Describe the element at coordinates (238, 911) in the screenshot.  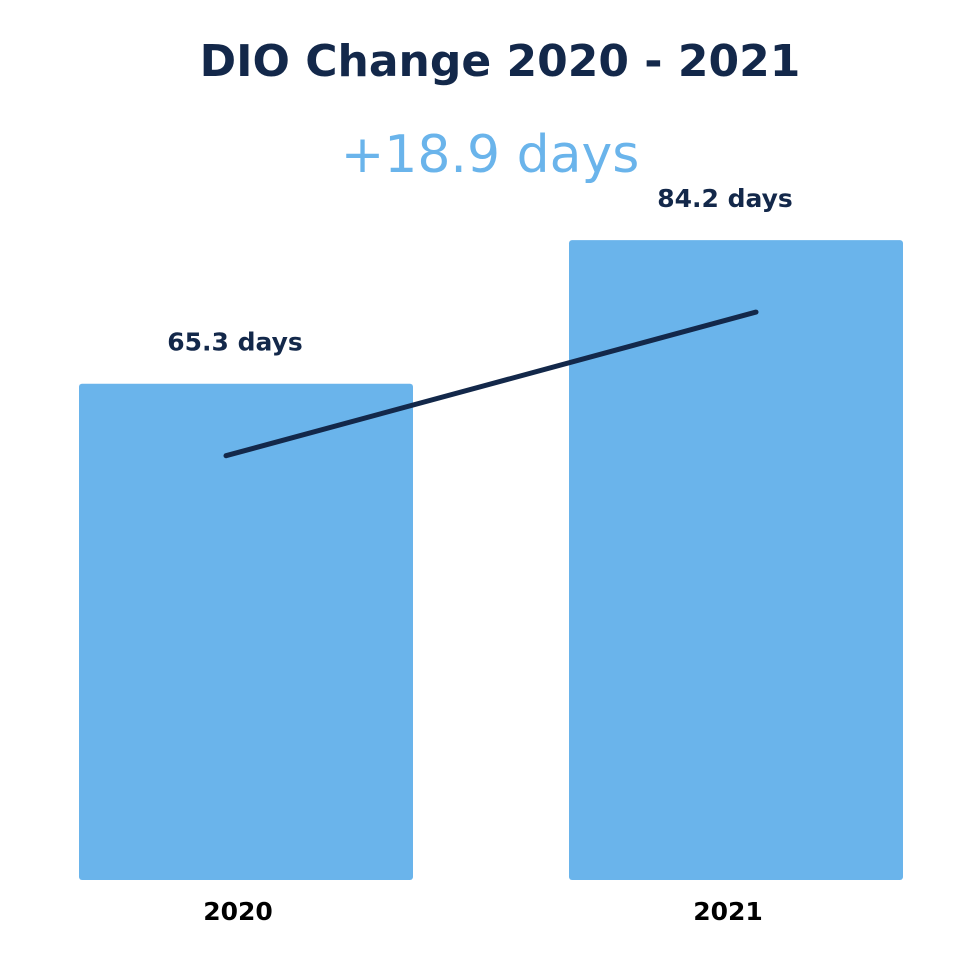
I see `x-tick-label-2020: 2020` at that location.